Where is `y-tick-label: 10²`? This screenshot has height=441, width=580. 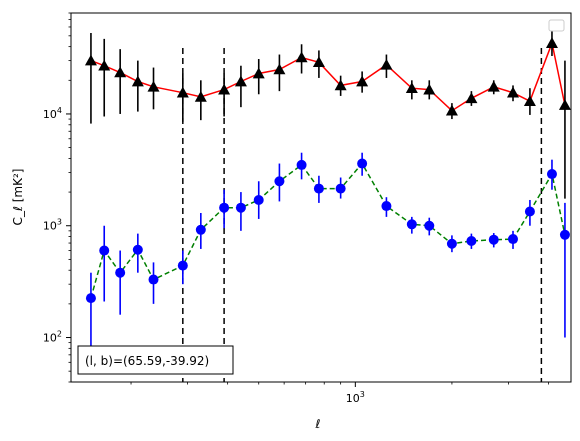 y-tick-label: 10² is located at coordinates (52, 337).